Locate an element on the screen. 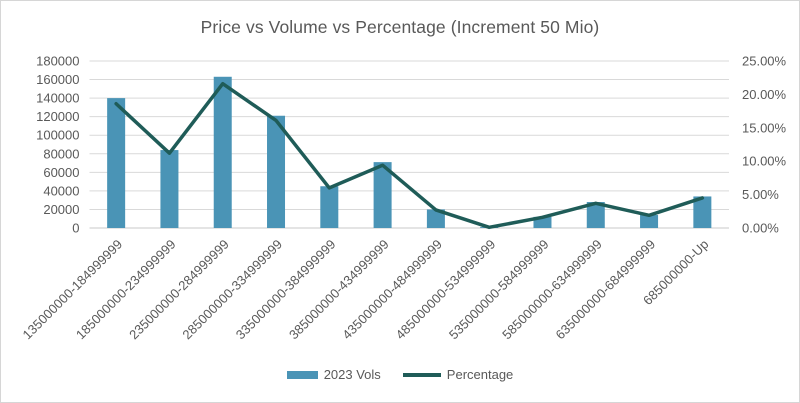 Image resolution: width=800 pixels, height=403 pixels. legend-item-2023-vols: 2023 Vols is located at coordinates (333, 374).